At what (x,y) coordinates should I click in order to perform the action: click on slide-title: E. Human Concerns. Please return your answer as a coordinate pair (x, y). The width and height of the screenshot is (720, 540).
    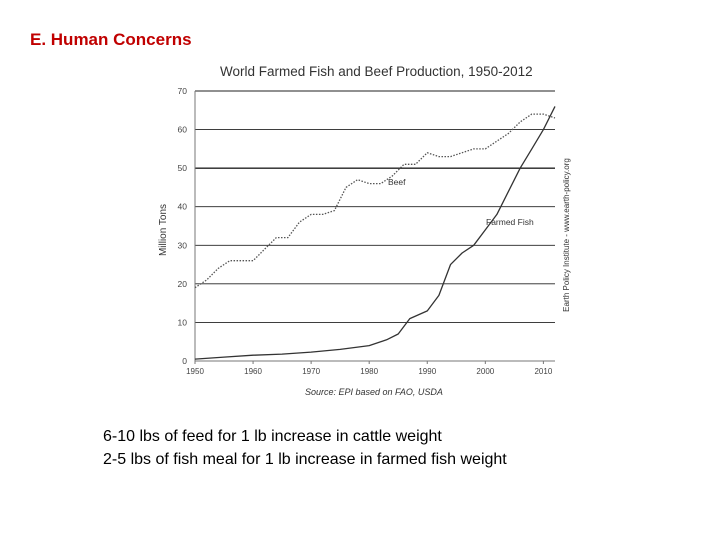
    Looking at the image, I should click on (111, 39).